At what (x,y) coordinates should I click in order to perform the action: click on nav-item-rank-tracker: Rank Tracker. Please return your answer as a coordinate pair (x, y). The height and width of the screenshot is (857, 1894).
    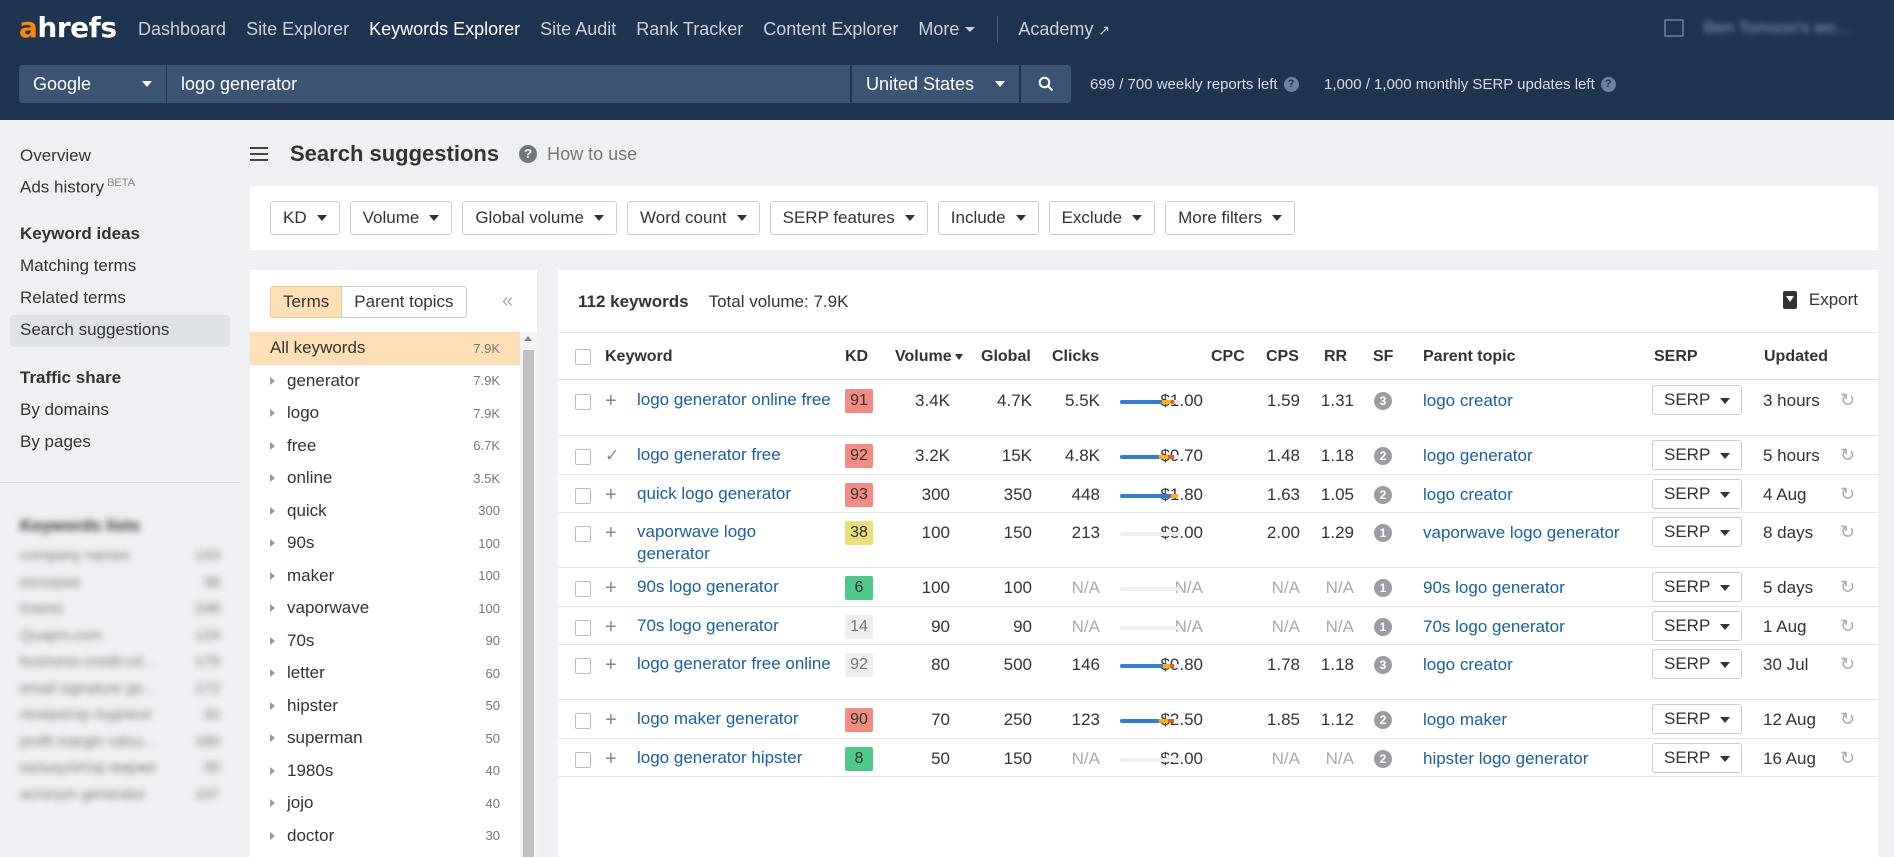
    Looking at the image, I should click on (690, 28).